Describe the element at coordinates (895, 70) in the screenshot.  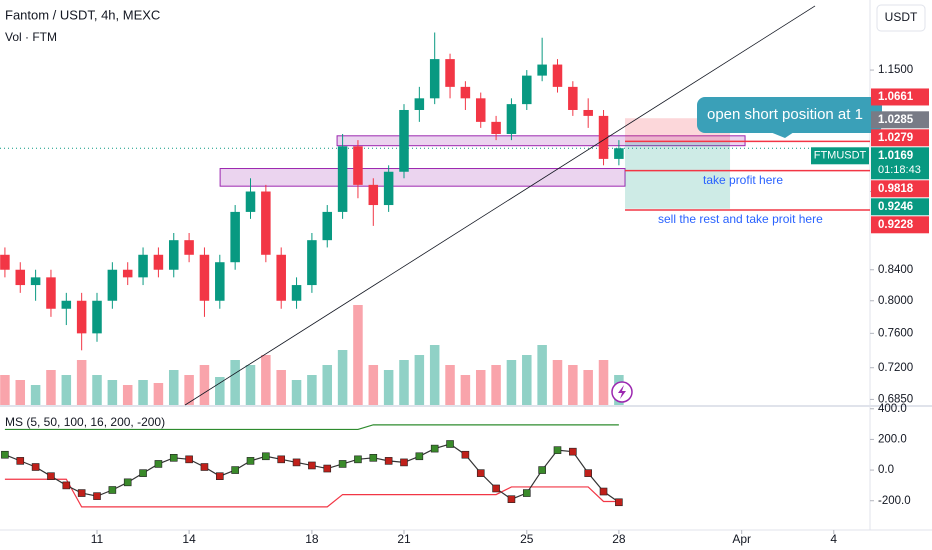
I see `y-tick-label: 1.1500` at that location.